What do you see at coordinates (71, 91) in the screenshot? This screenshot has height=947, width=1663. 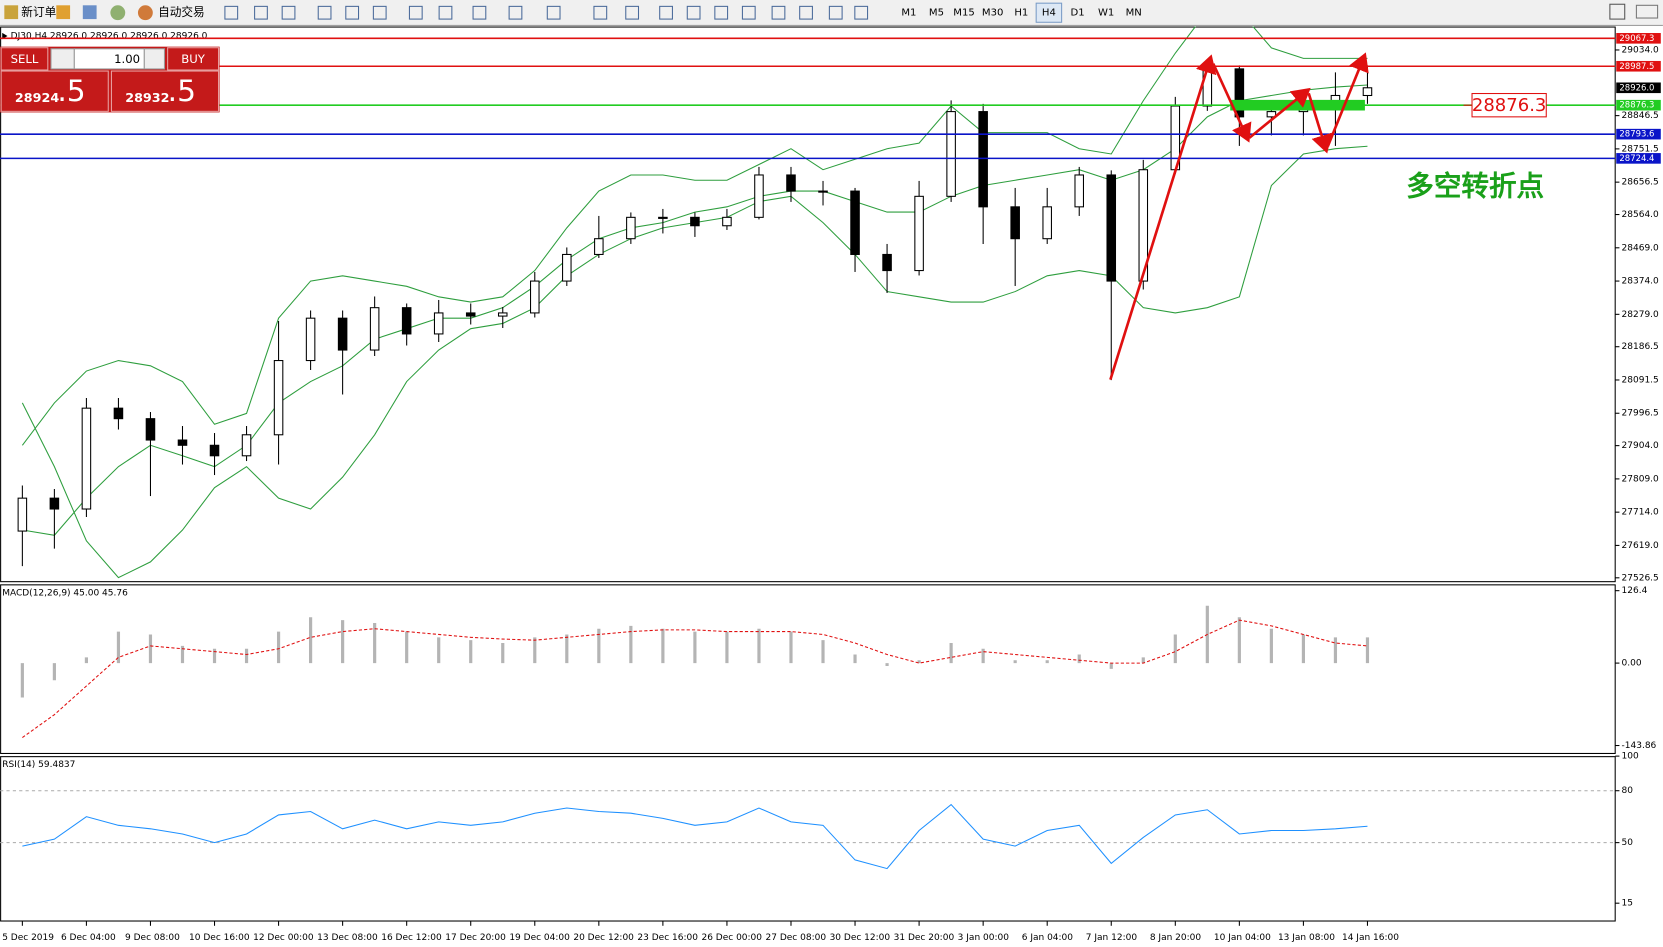 I see `bid-price-fraction: .5` at bounding box center [71, 91].